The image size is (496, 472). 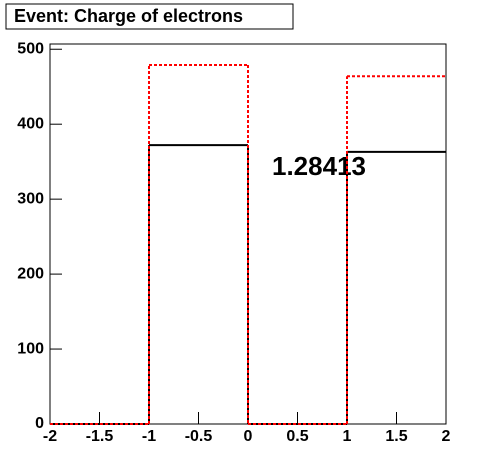 What do you see at coordinates (50, 436) in the screenshot?
I see `x-tick-label: -2` at bounding box center [50, 436].